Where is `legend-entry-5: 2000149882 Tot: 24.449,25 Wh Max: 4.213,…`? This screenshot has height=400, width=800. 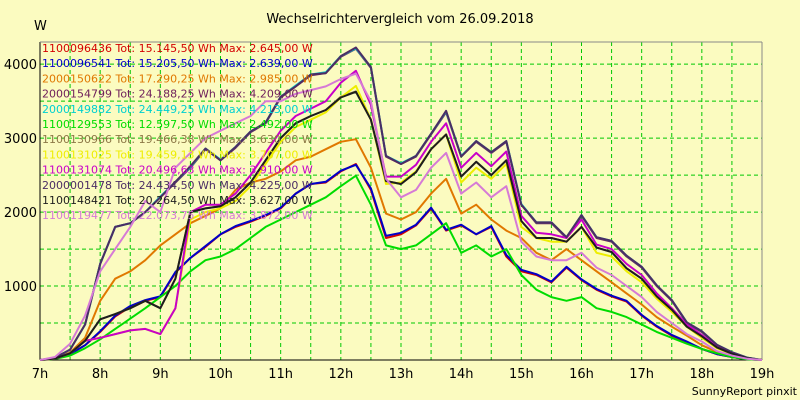
legend-entry-5: 2000149882 Tot: 24.449,25 Wh Max: 4.213,… is located at coordinates (177, 109).